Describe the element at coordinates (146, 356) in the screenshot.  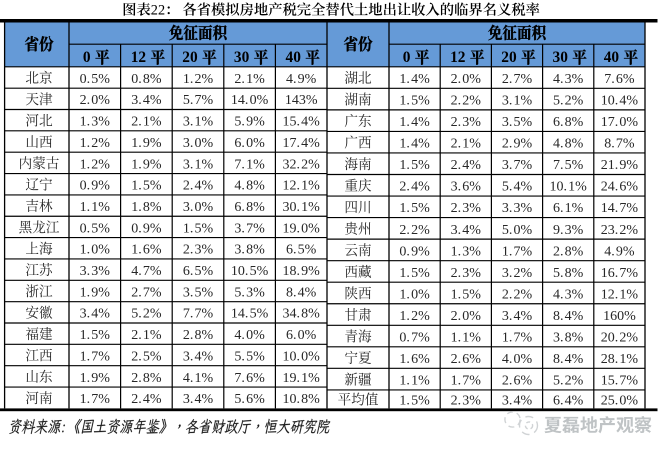
I see `svg-text: 2. 5%` at that location.